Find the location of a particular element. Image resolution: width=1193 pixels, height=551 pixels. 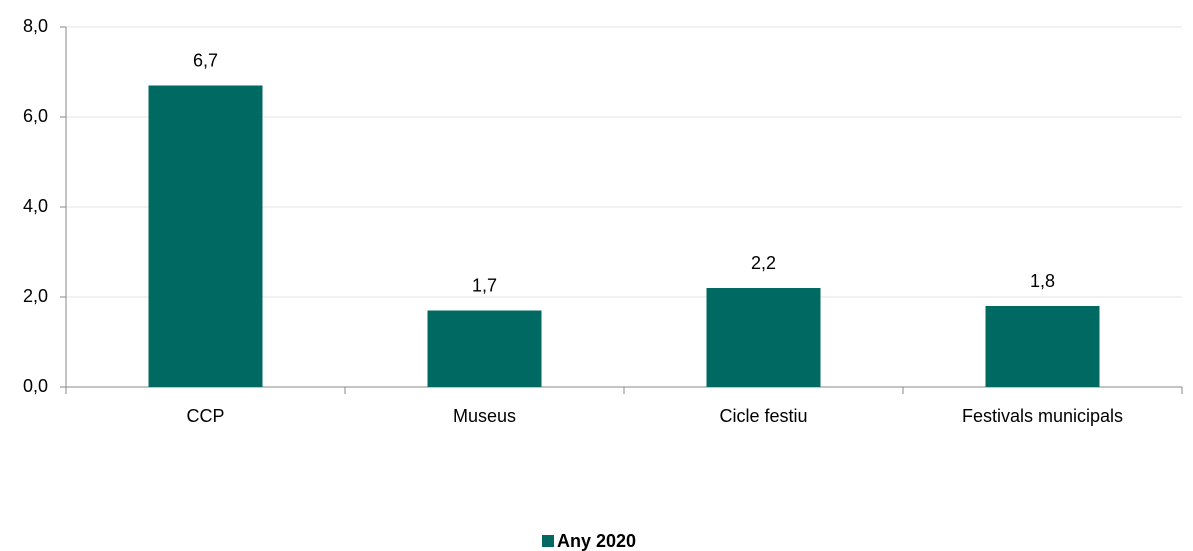

y-tick-label: 0,0 is located at coordinates (35, 386).